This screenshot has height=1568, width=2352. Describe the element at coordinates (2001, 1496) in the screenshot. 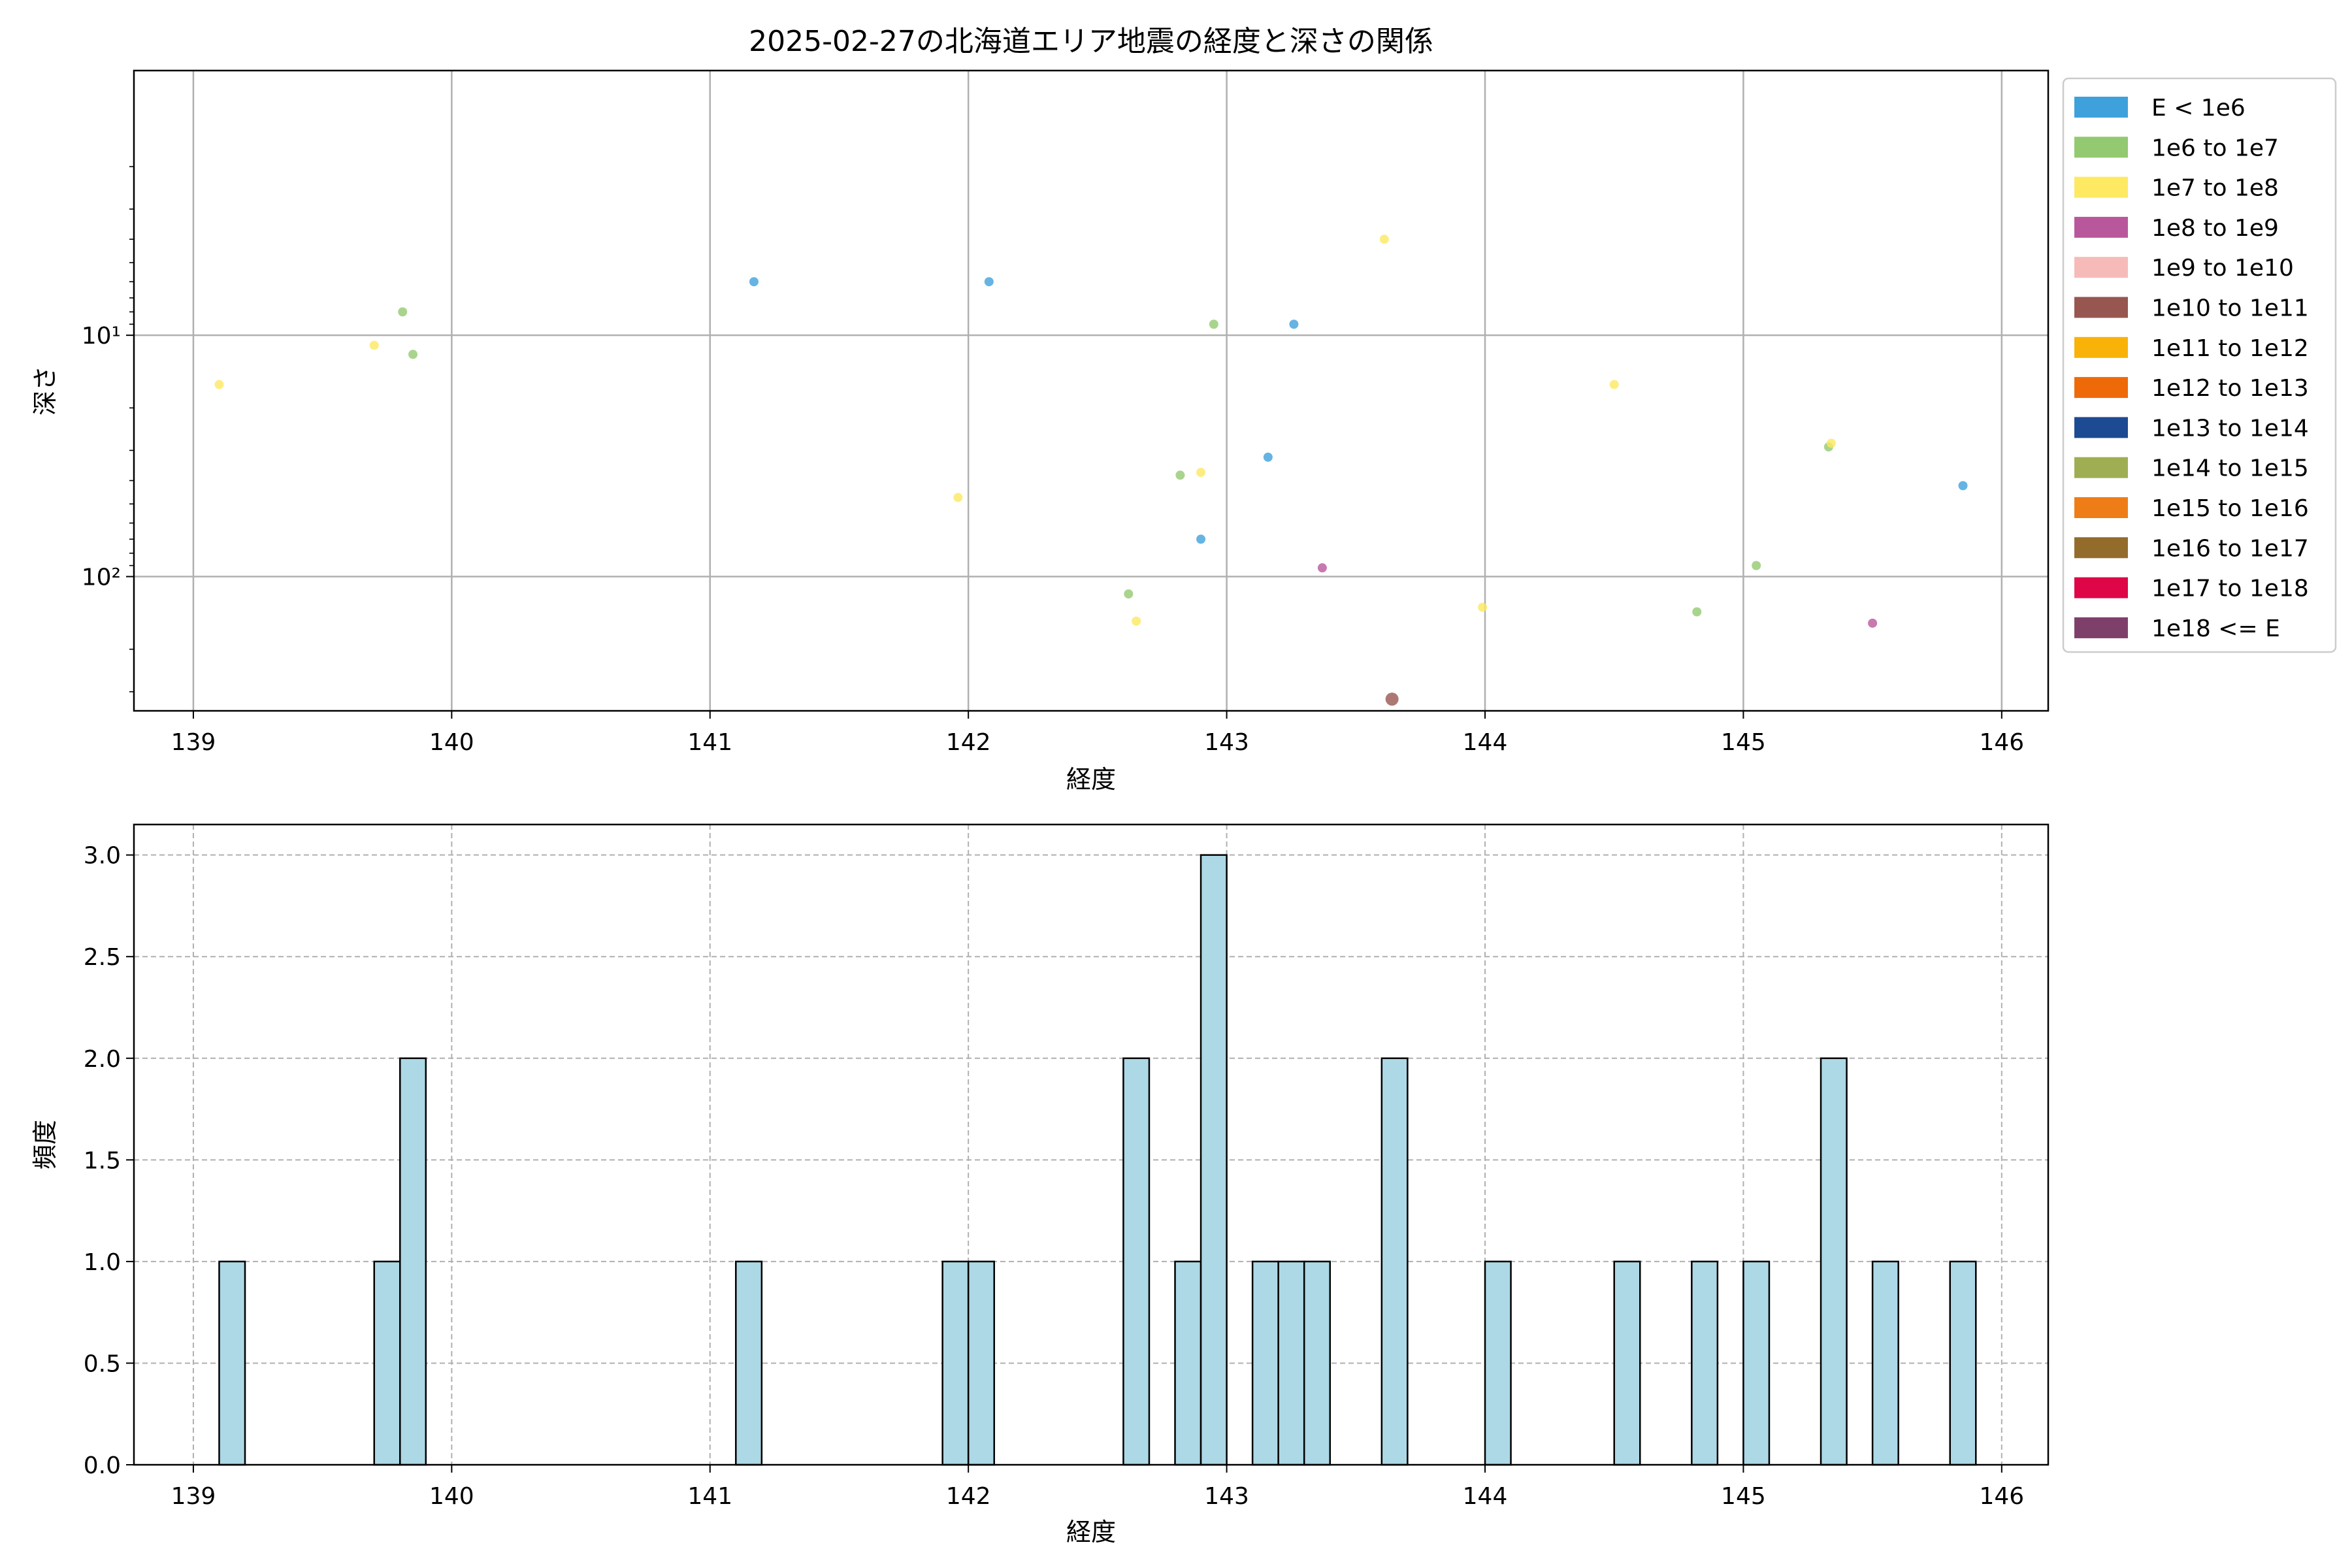

I see `histogram-x-tick-label: 146` at that location.